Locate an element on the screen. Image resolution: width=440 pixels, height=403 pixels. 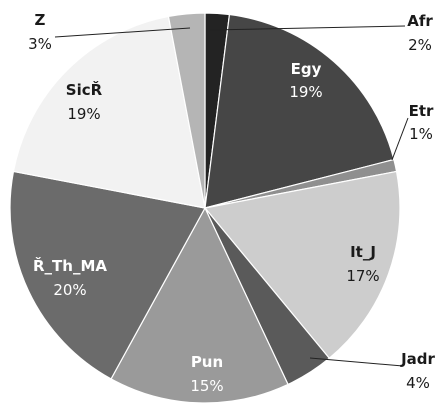
slice-label-percent: 3% is located at coordinates (40, 44).